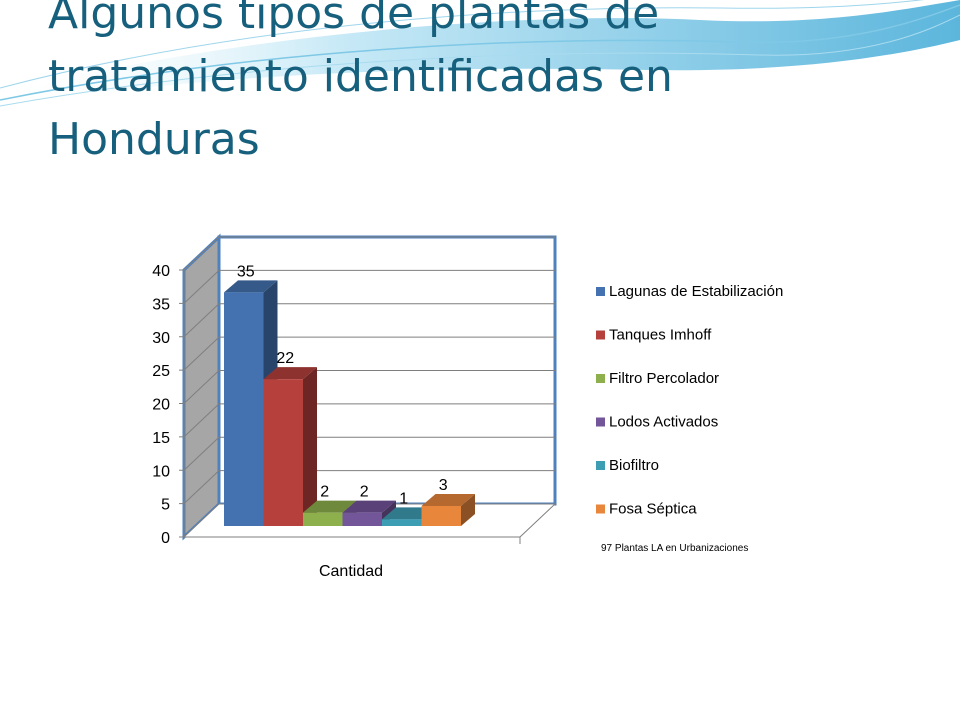 The image size is (960, 720). What do you see at coordinates (161, 471) in the screenshot?
I see `y-tick-label: 10` at bounding box center [161, 471].